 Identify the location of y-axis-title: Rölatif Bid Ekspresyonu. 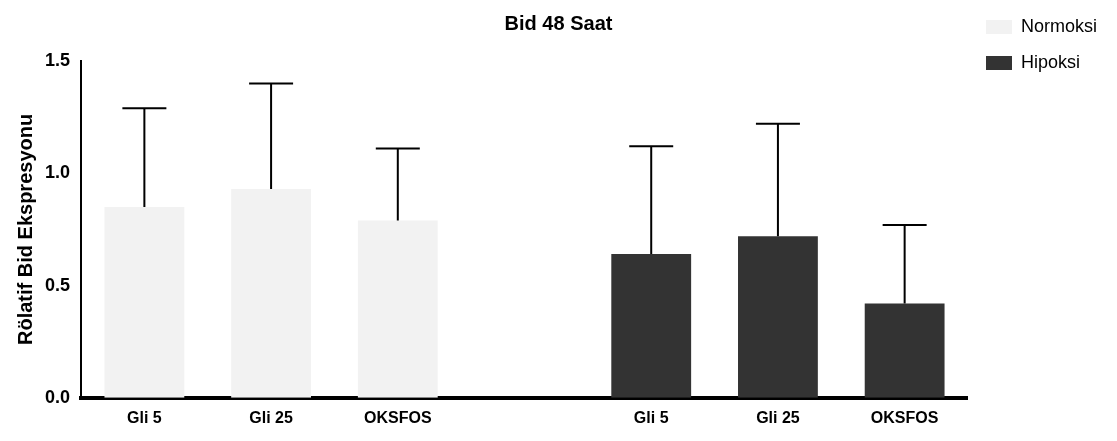
(24, 229).